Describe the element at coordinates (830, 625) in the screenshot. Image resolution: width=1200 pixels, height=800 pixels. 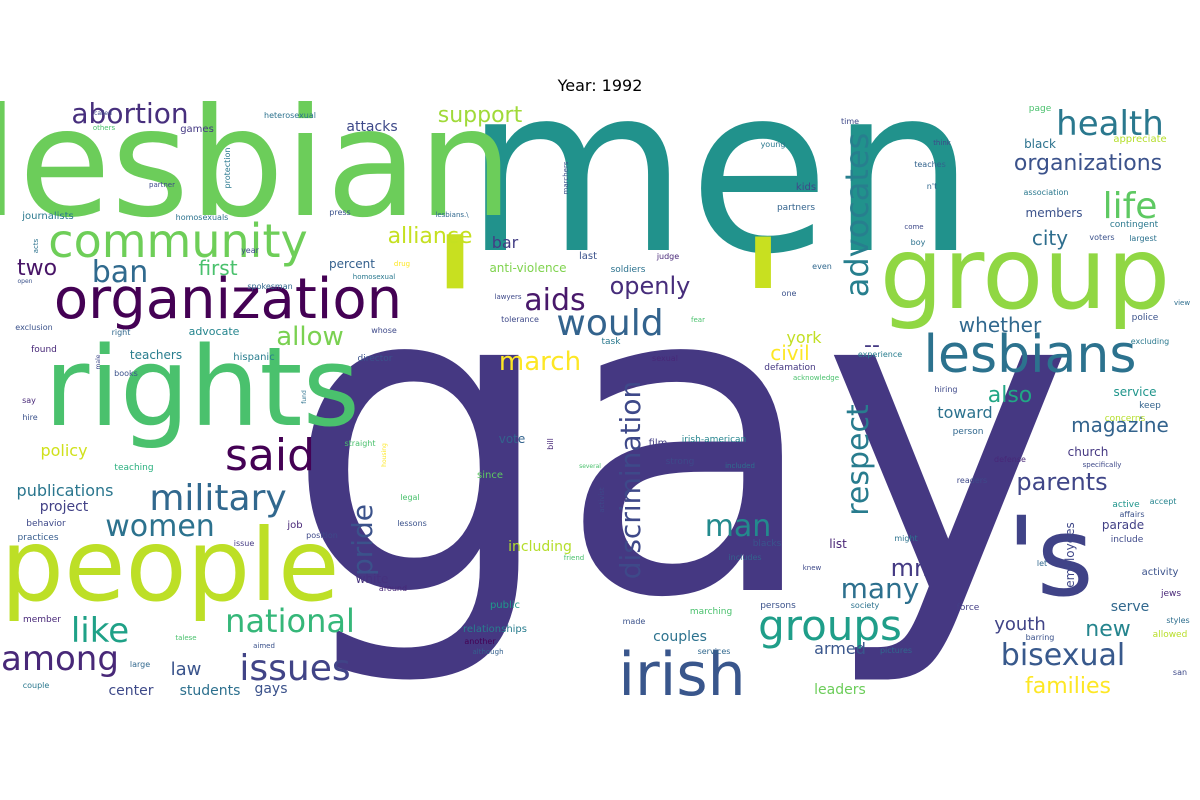
I see `word-14: groups` at that location.